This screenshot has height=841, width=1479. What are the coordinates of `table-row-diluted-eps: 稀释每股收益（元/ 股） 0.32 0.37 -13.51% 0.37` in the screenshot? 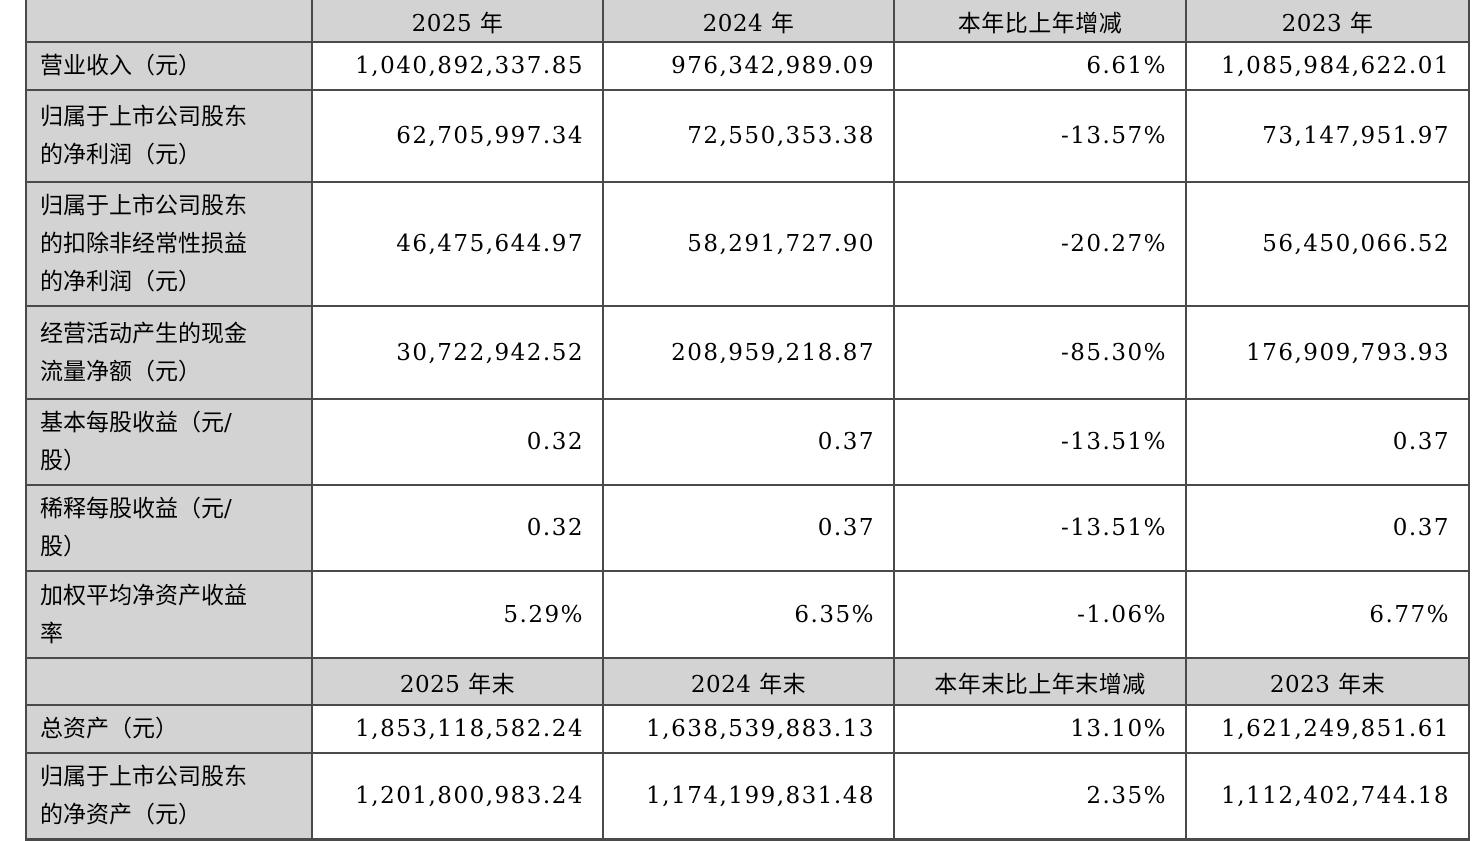 It's located at (747, 528).